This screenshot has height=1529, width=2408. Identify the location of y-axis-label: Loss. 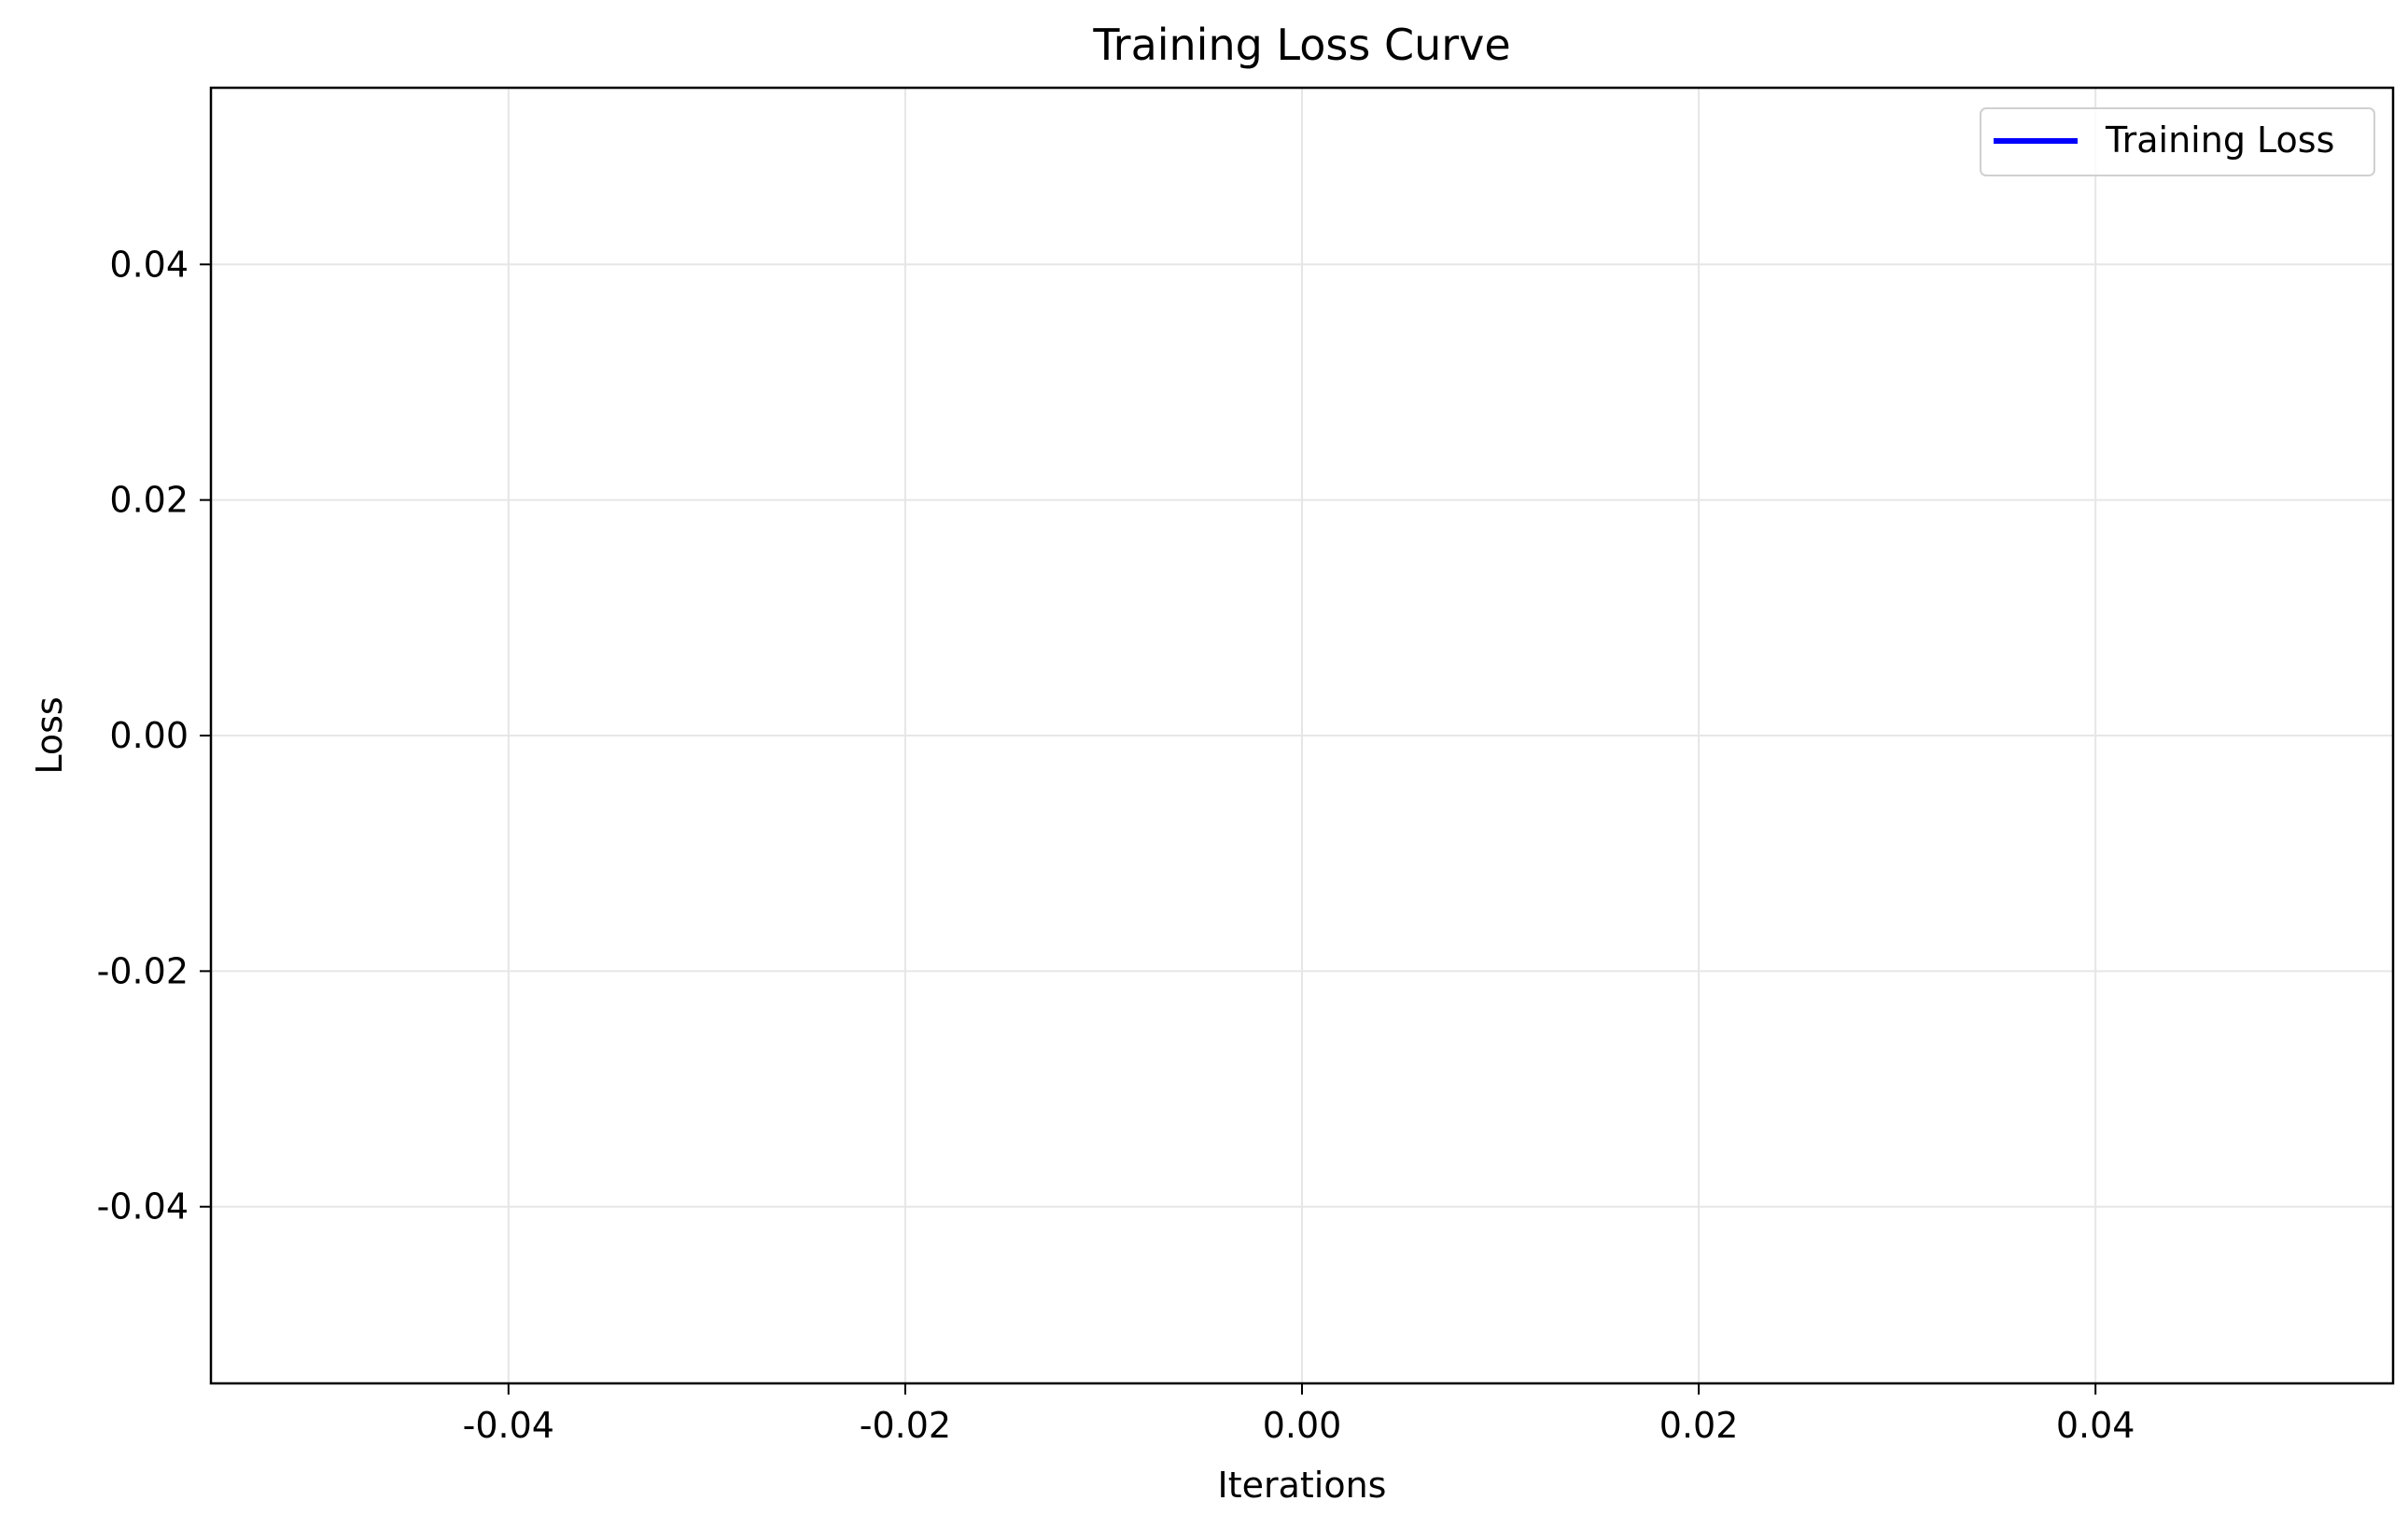
(49, 735).